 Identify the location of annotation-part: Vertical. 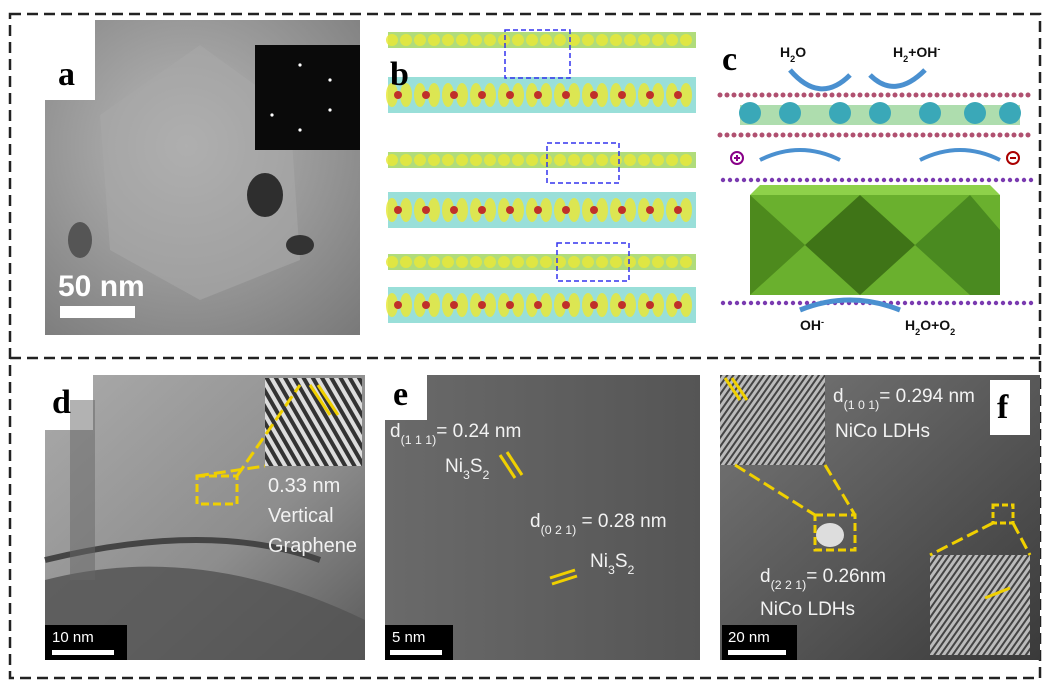
(301, 516).